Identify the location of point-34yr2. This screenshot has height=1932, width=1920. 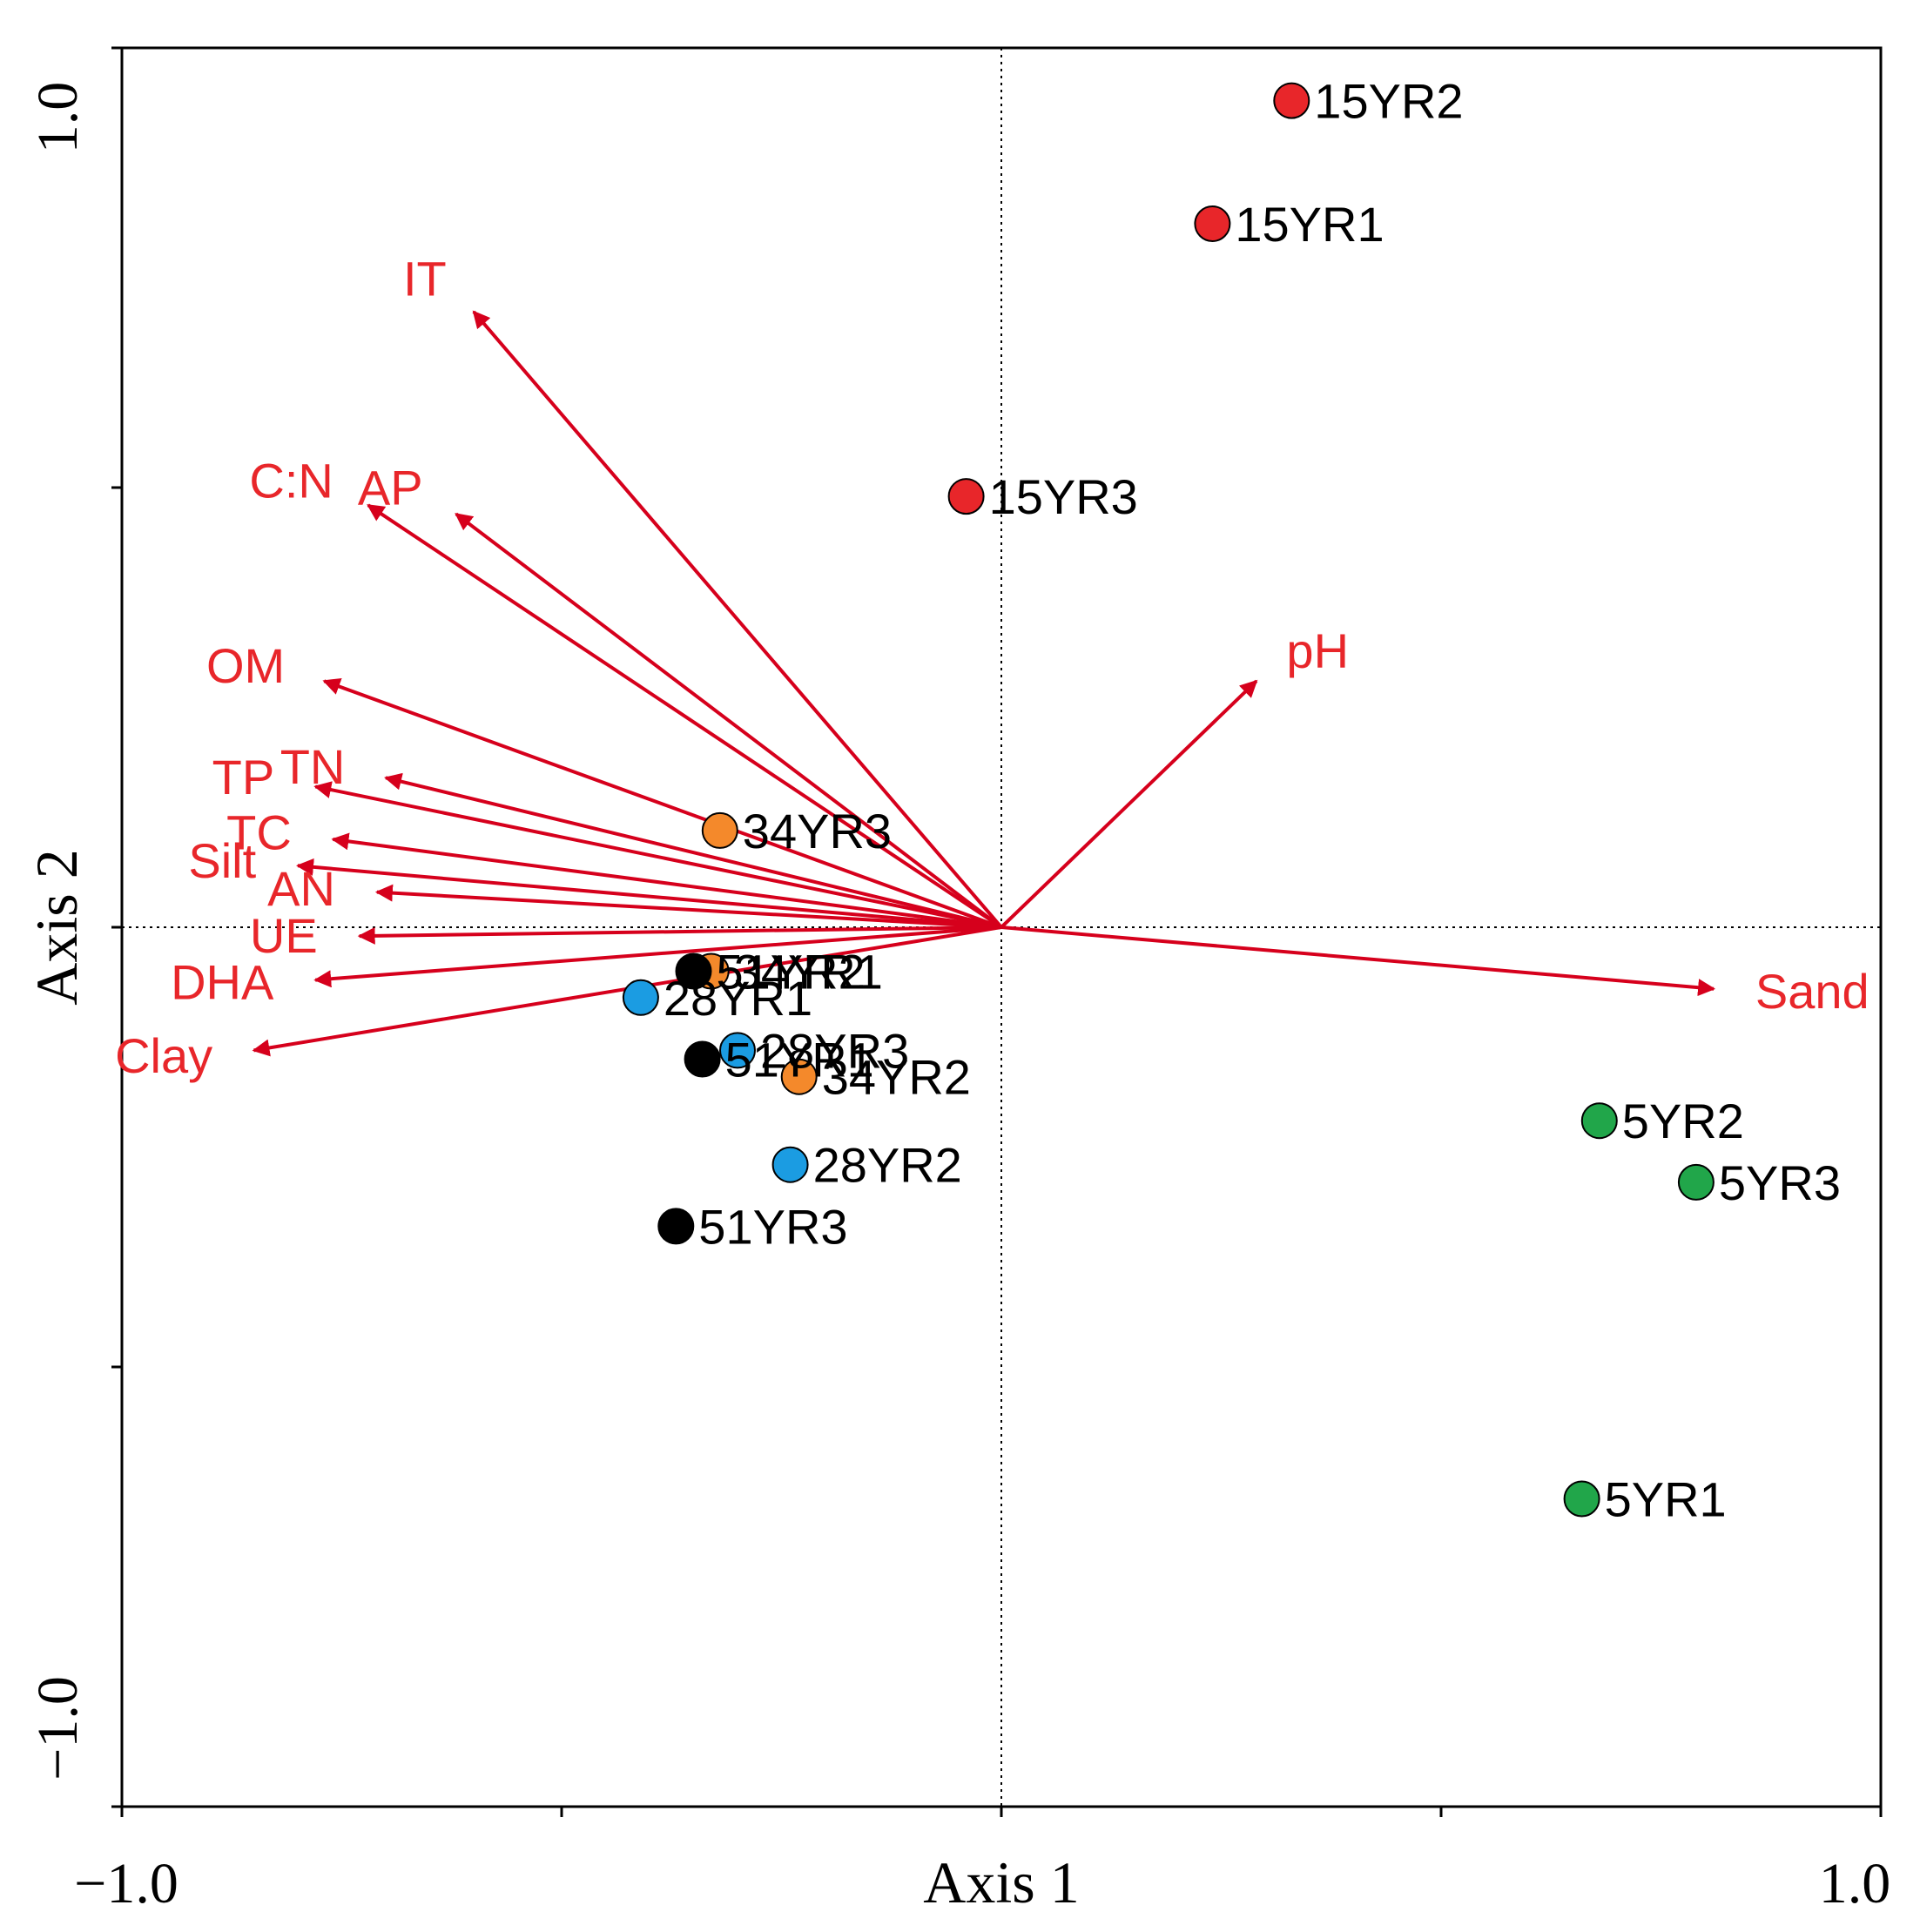
(799, 1076).